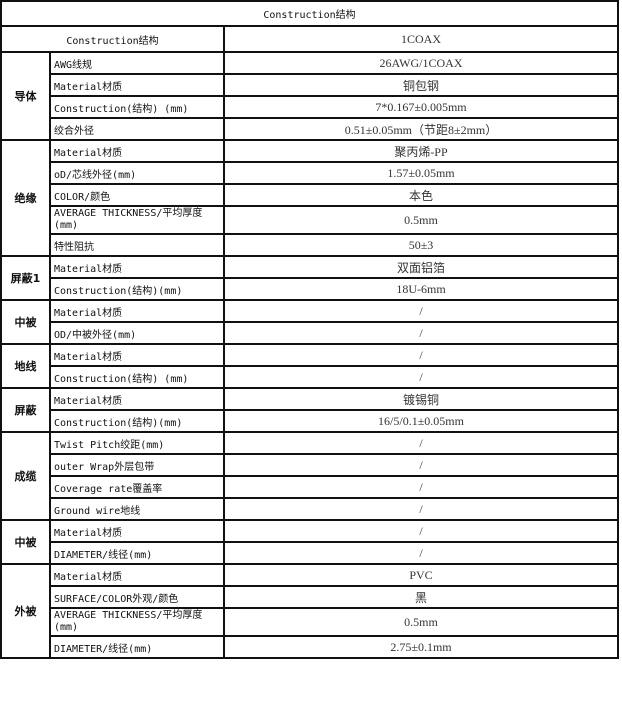 This screenshot has height=721, width=622. I want to click on row-label: OD/中被外径(mm), so click(137, 333).